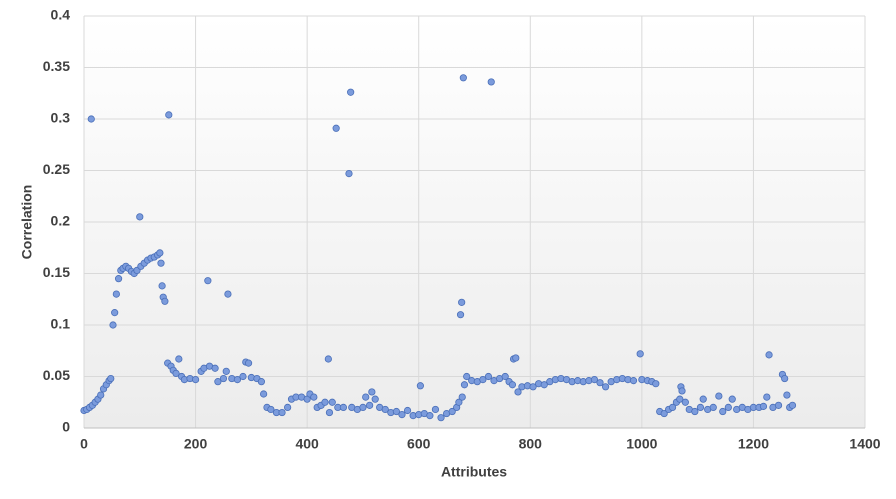 The image size is (896, 499). Describe the element at coordinates (56, 169) in the screenshot. I see `y-tick-label: 0.25` at that location.